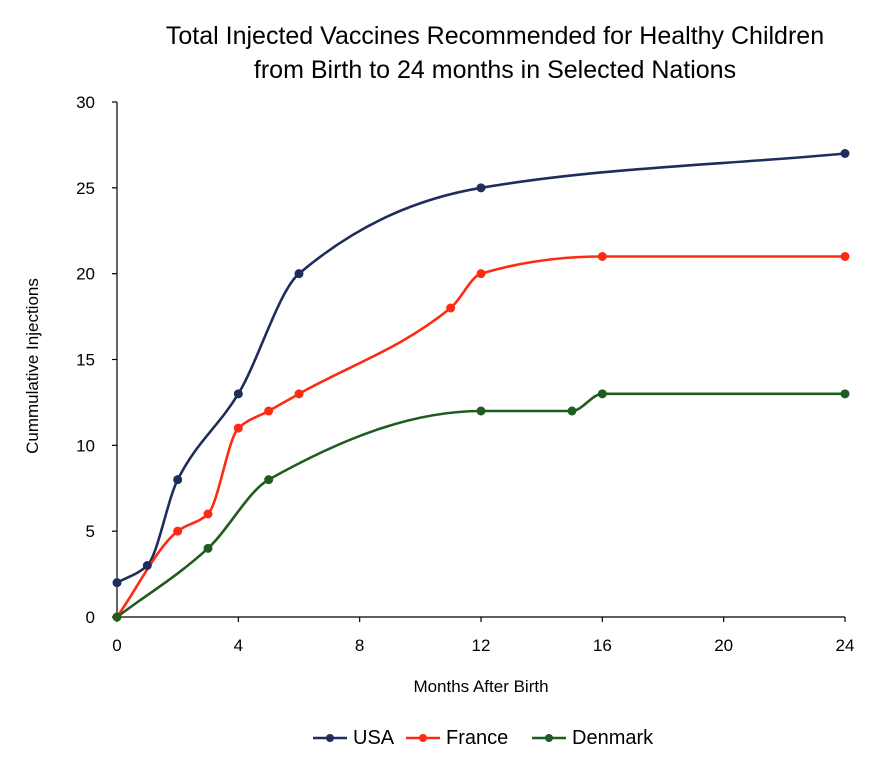  What do you see at coordinates (238, 645) in the screenshot?
I see `x-tick-label: 4` at bounding box center [238, 645].